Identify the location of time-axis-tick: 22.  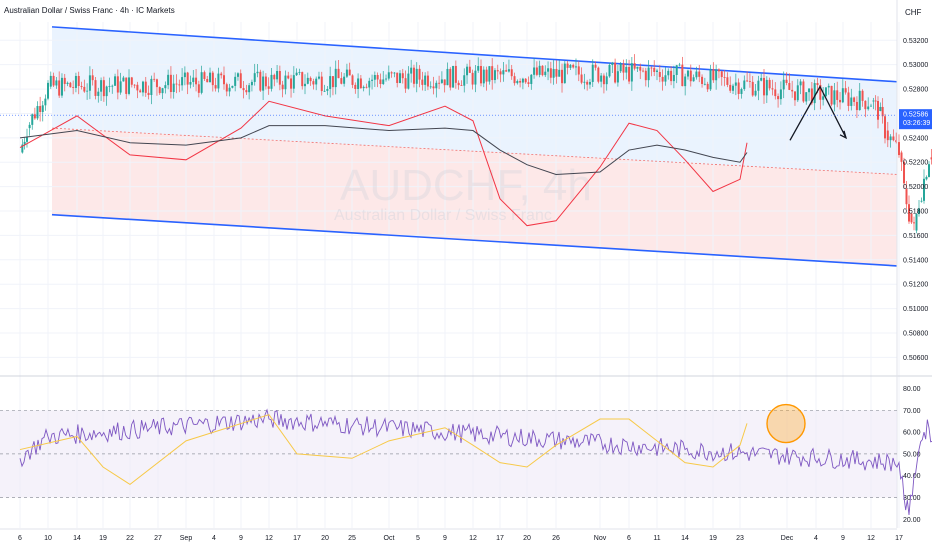
(130, 538).